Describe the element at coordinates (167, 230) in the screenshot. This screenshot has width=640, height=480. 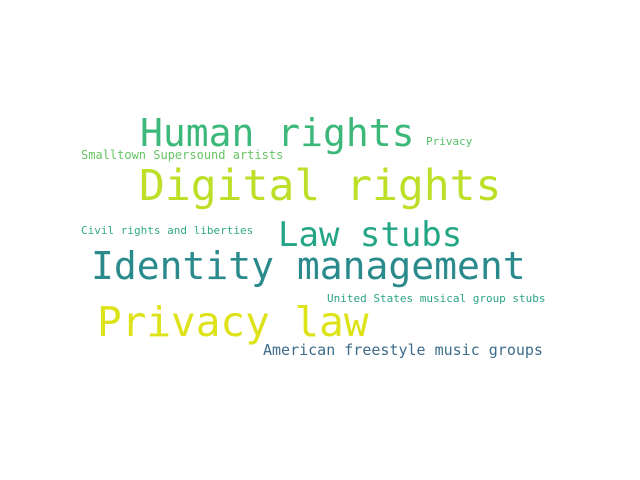
I see `word-civil-rights: Civil rights and liberties` at that location.